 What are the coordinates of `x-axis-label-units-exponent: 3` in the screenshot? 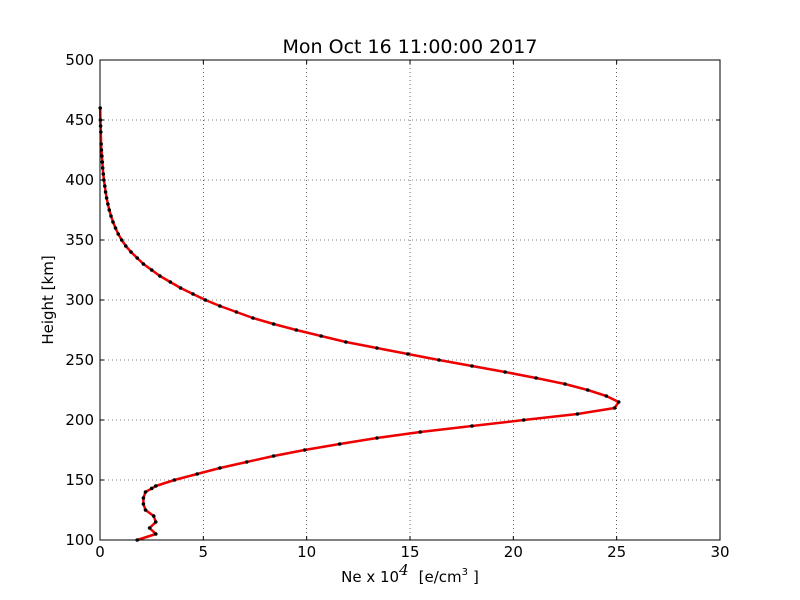 It's located at (465, 572).